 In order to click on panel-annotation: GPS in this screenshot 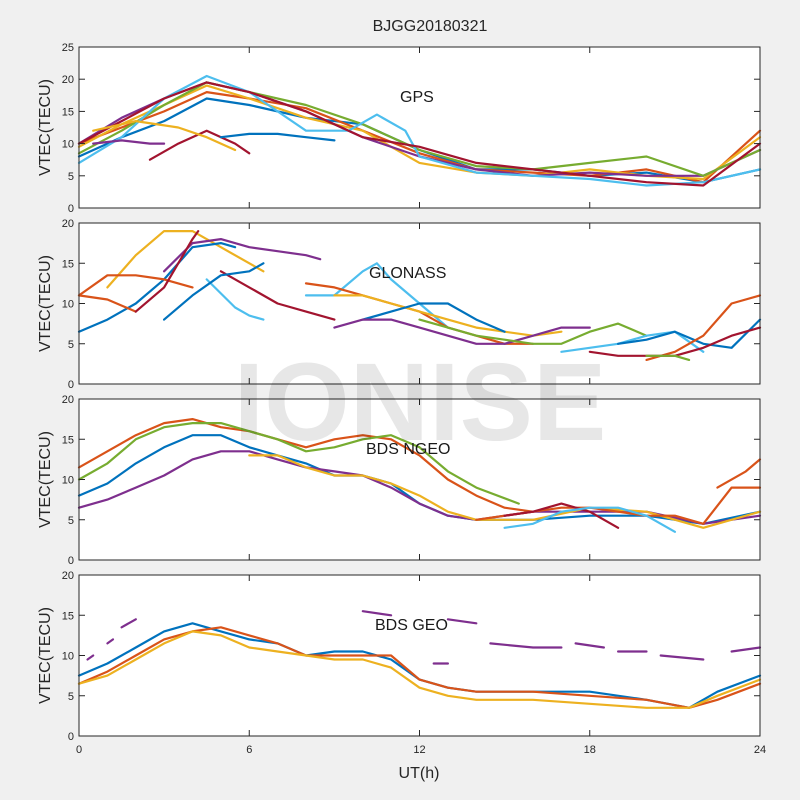, I will do `click(417, 97)`.